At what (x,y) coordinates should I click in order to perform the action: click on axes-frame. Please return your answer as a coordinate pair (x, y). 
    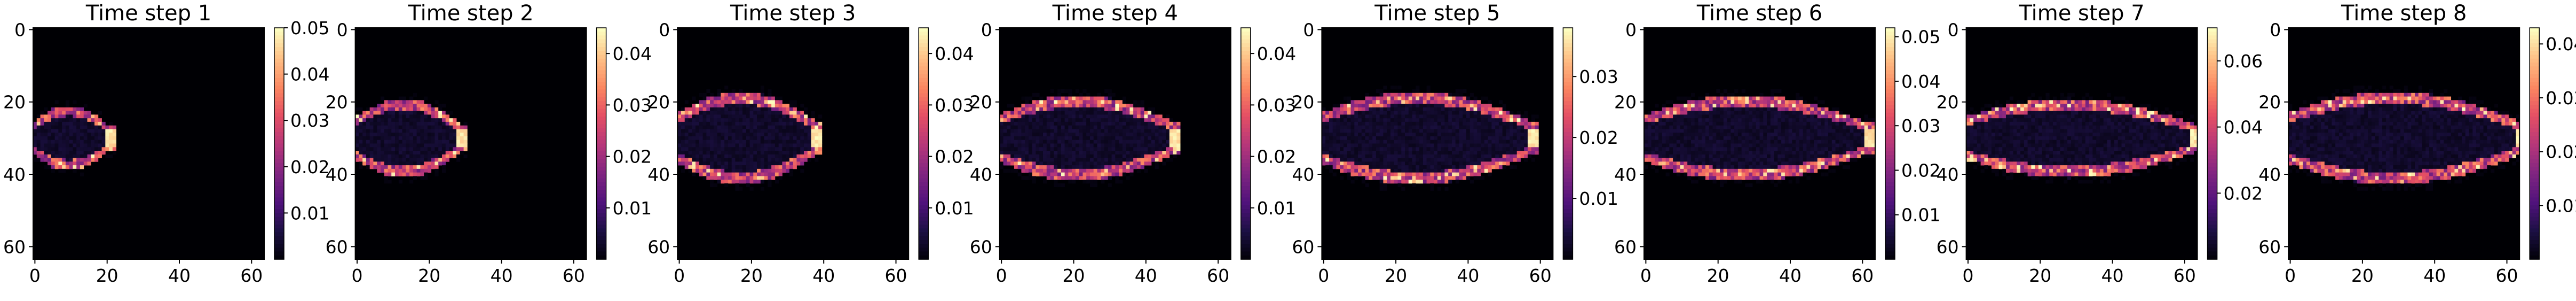
    Looking at the image, I should click on (1437, 143).